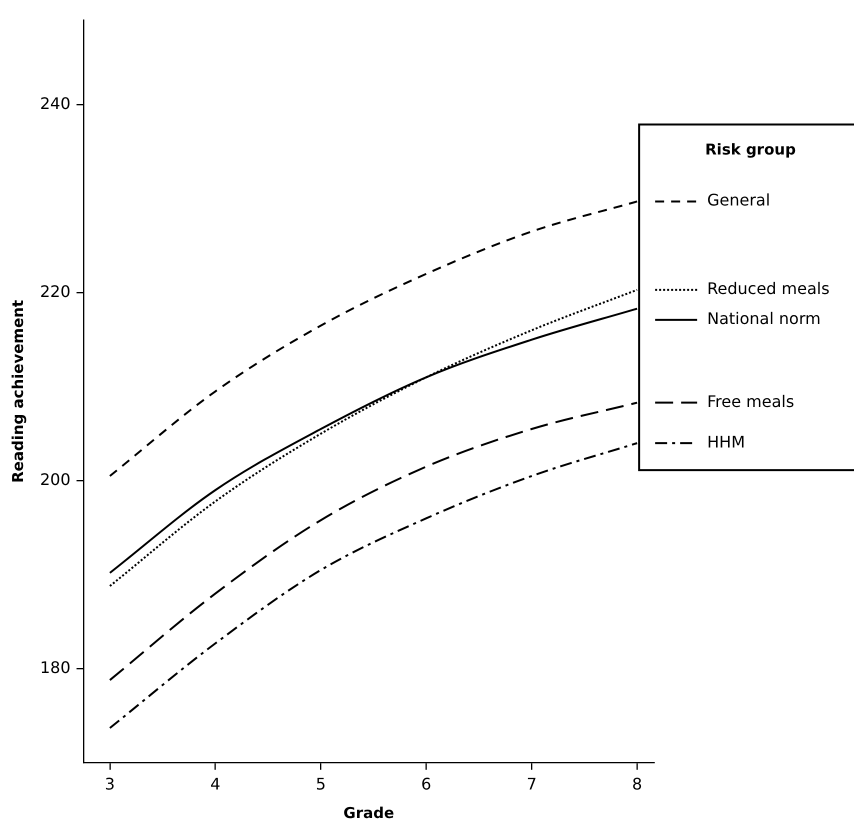 This screenshot has height=835, width=854. What do you see at coordinates (55, 479) in the screenshot?
I see `y-tick-label: 200` at bounding box center [55, 479].